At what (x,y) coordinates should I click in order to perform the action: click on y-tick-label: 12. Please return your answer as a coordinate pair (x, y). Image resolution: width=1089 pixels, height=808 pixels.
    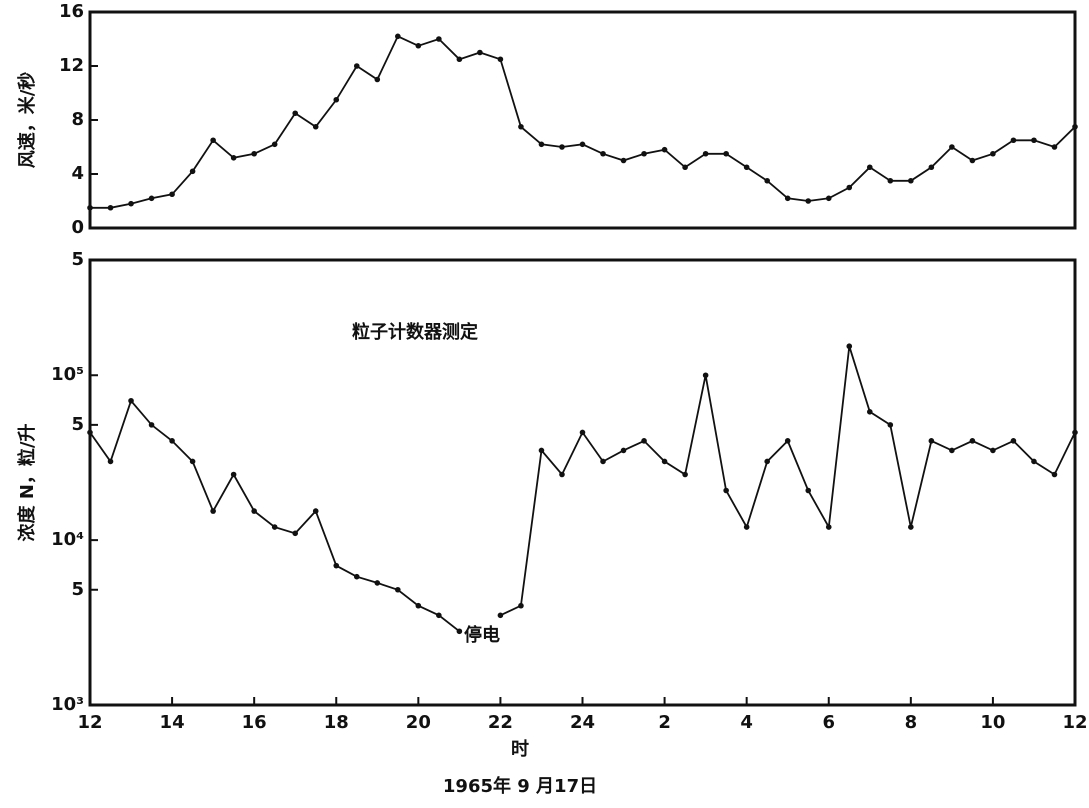
    Looking at the image, I should click on (71, 65).